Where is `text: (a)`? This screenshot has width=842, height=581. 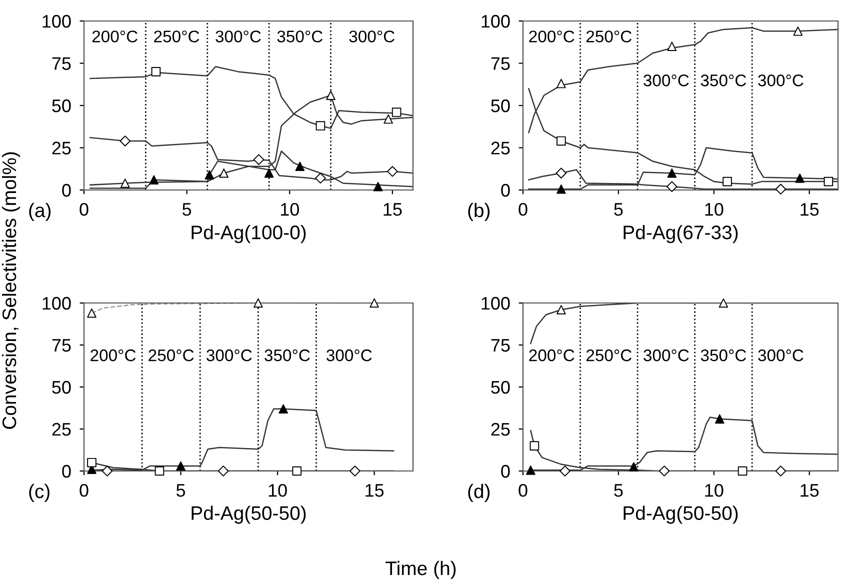
text: (a) is located at coordinates (40, 212).